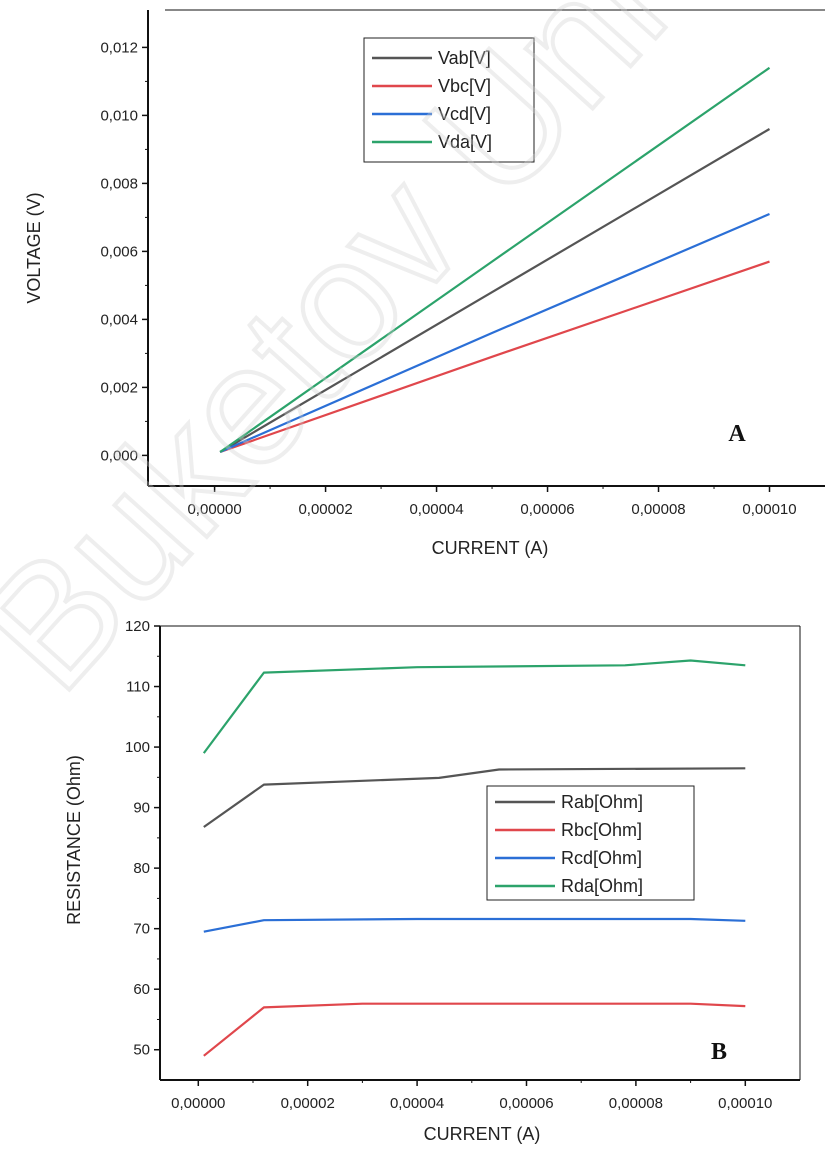 Image resolution: width=830 pixels, height=1149 pixels. I want to click on panel-label: A, so click(737, 434).